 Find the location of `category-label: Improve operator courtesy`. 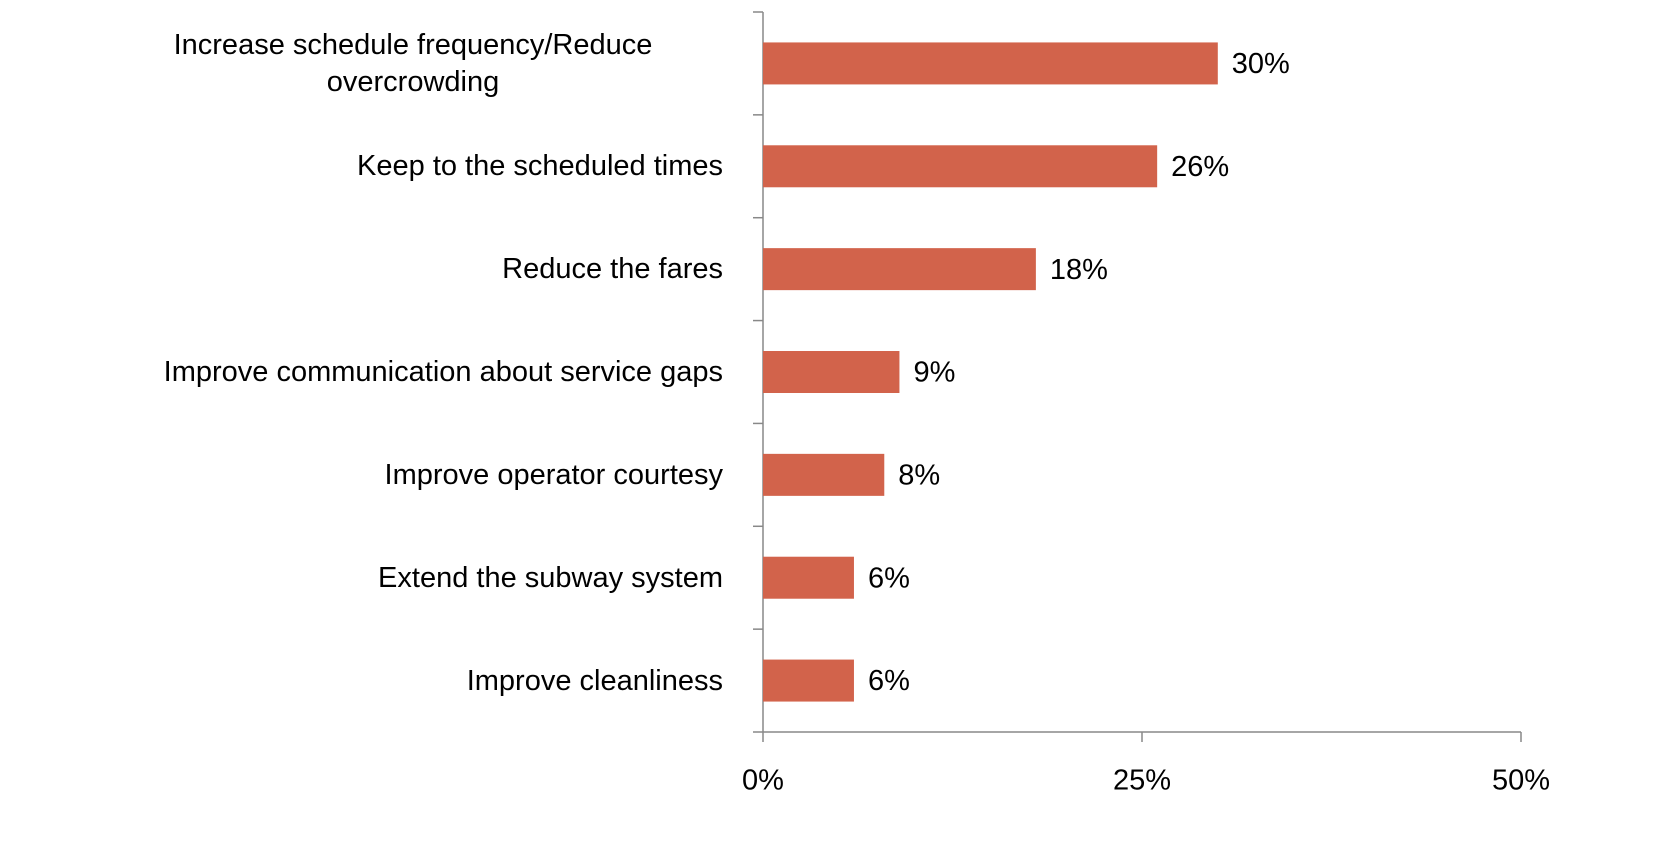

category-label: Improve operator courtesy is located at coordinates (553, 474).